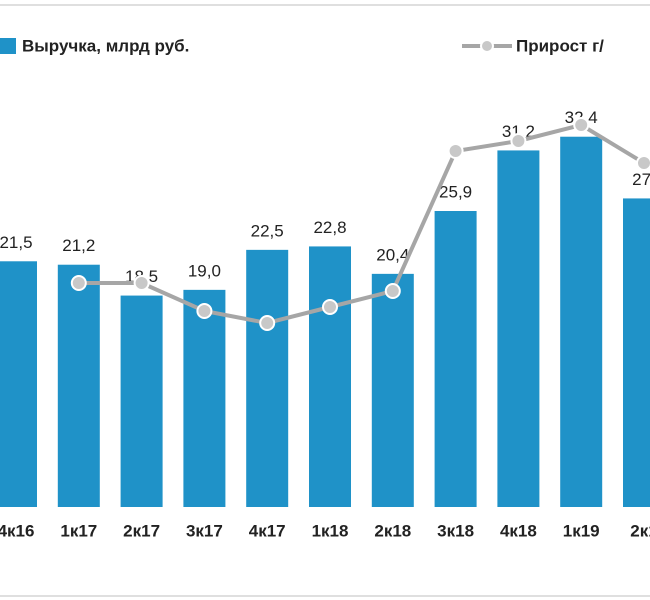 This screenshot has height=600, width=650. What do you see at coordinates (105, 45) in the screenshot?
I see `legend-label: Выручка, млрд руб.` at bounding box center [105, 45].